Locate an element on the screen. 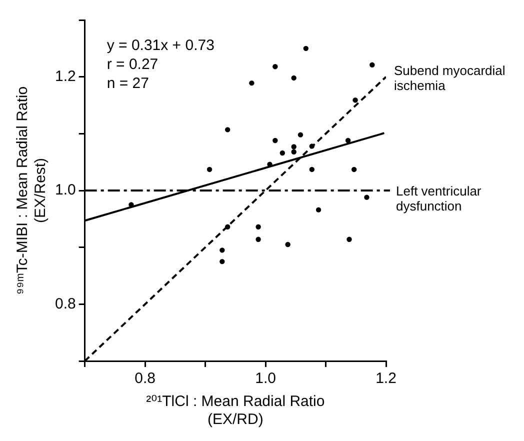 The image size is (524, 441). y-axis-title: ⁹⁹ᵐTc-MIBI : Mean Radial Ratio (EX/Rest) is located at coordinates (32, 190).